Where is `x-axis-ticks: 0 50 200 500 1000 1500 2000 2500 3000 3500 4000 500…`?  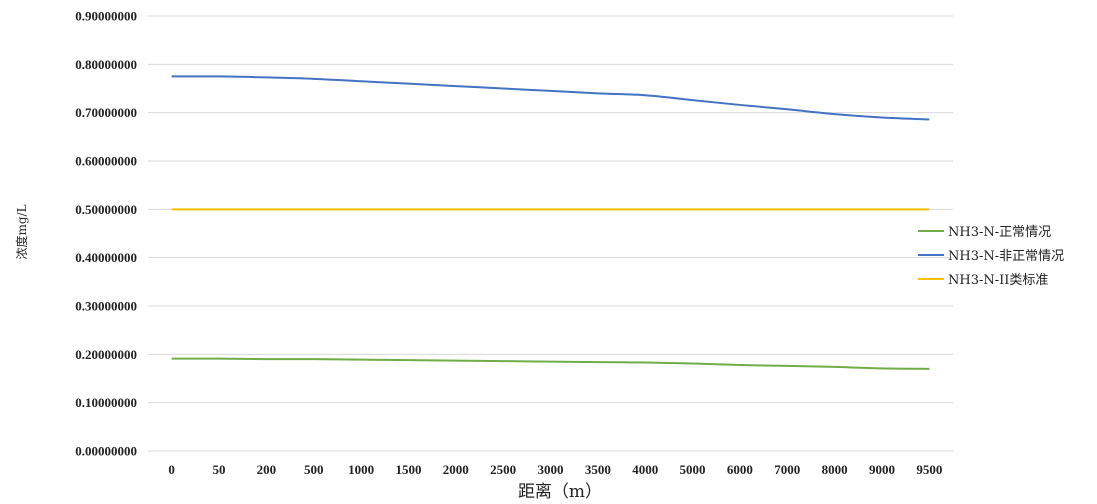
x-axis-ticks: 0 50 200 500 1000 1500 2000 2500 3000 3500 4000 500… is located at coordinates (555, 469).